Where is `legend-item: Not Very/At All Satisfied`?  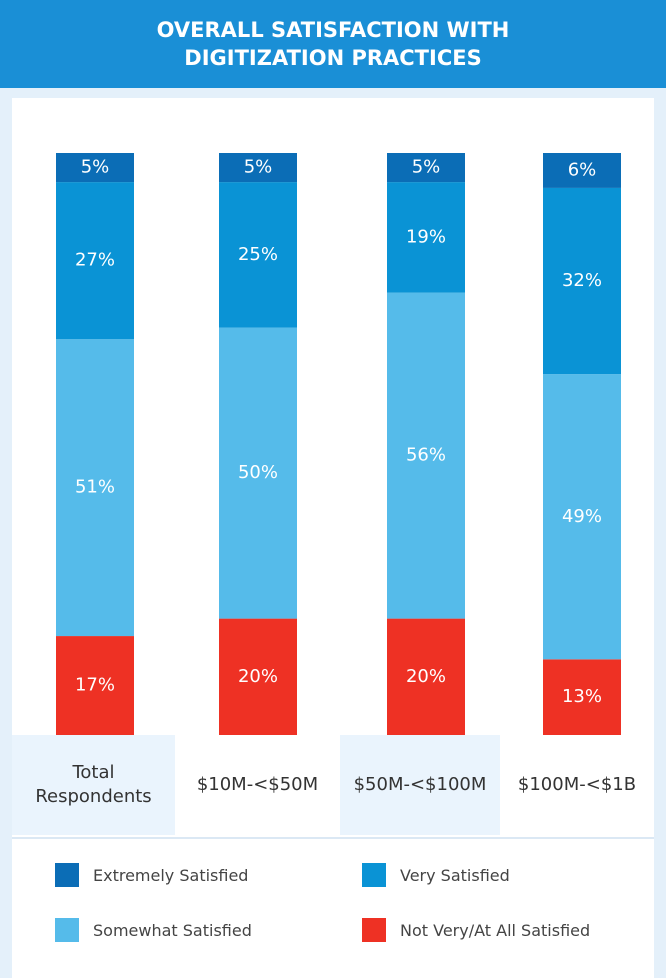
legend-item: Not Very/At All Satisfied is located at coordinates (476, 930).